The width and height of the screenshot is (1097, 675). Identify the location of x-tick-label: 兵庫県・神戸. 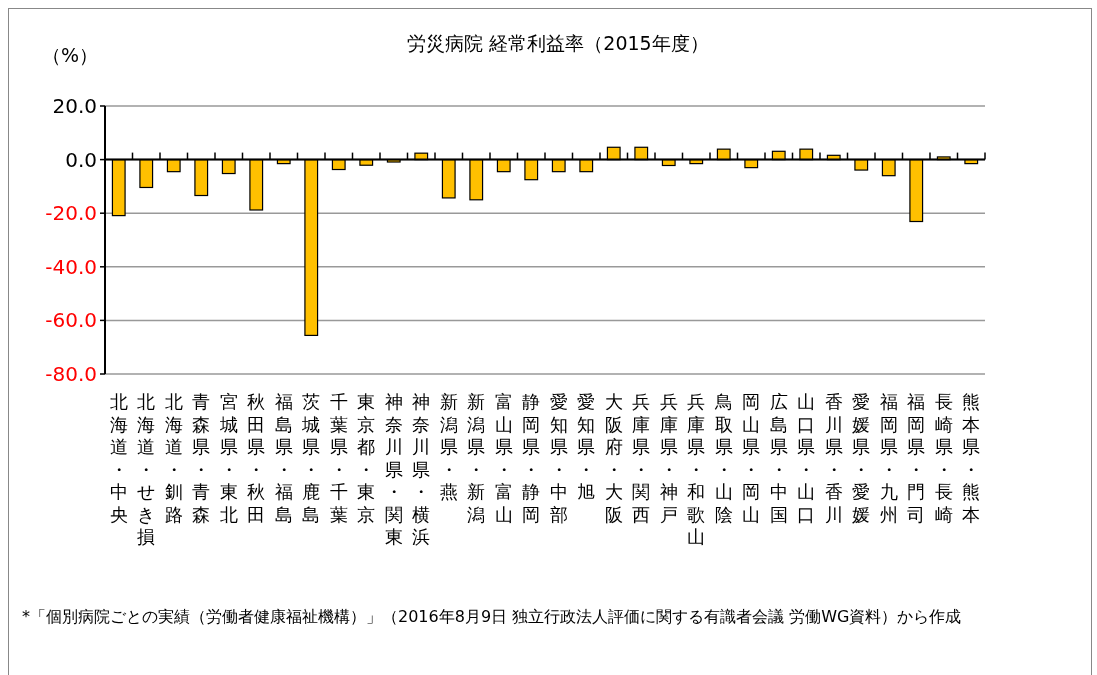
(668, 458).